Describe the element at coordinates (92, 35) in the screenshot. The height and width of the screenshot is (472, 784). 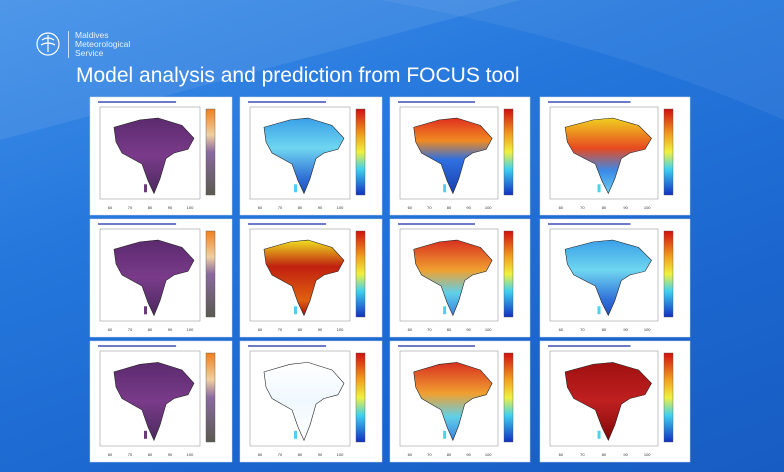
I see `org-line: Maldives` at that location.